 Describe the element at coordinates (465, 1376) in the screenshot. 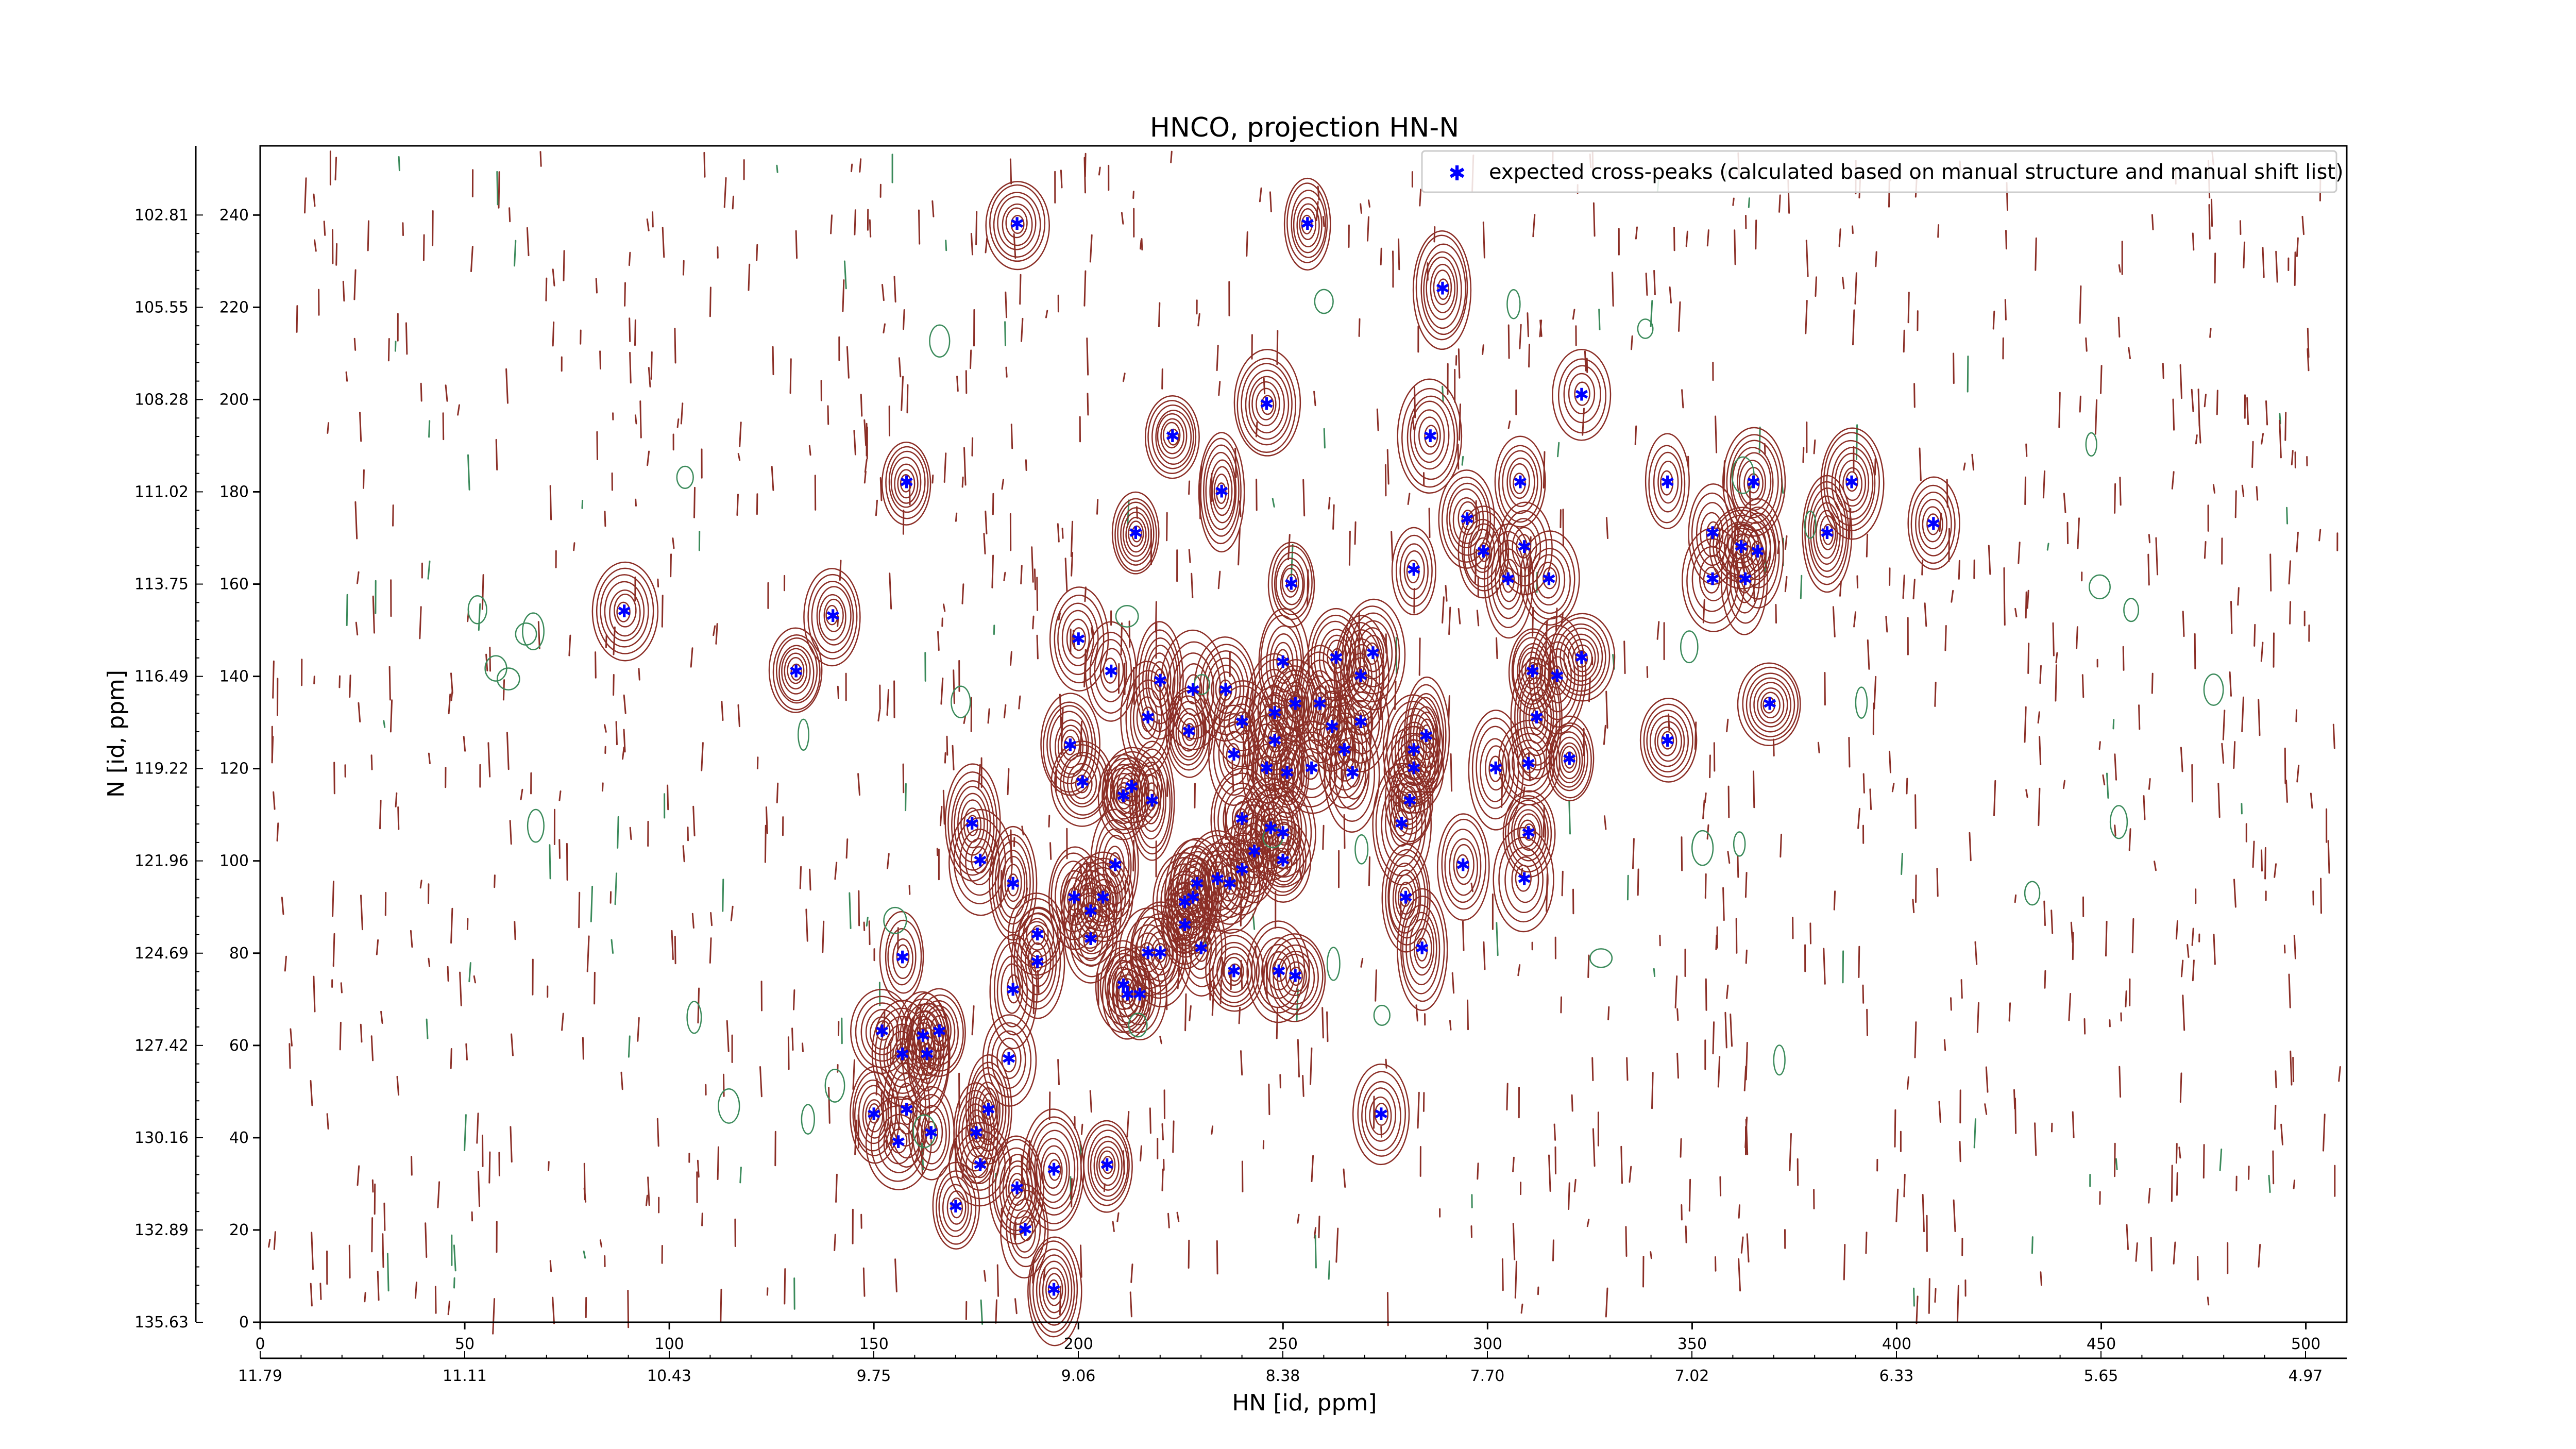

I see `x-ppm-tick-label: 11.11` at that location.